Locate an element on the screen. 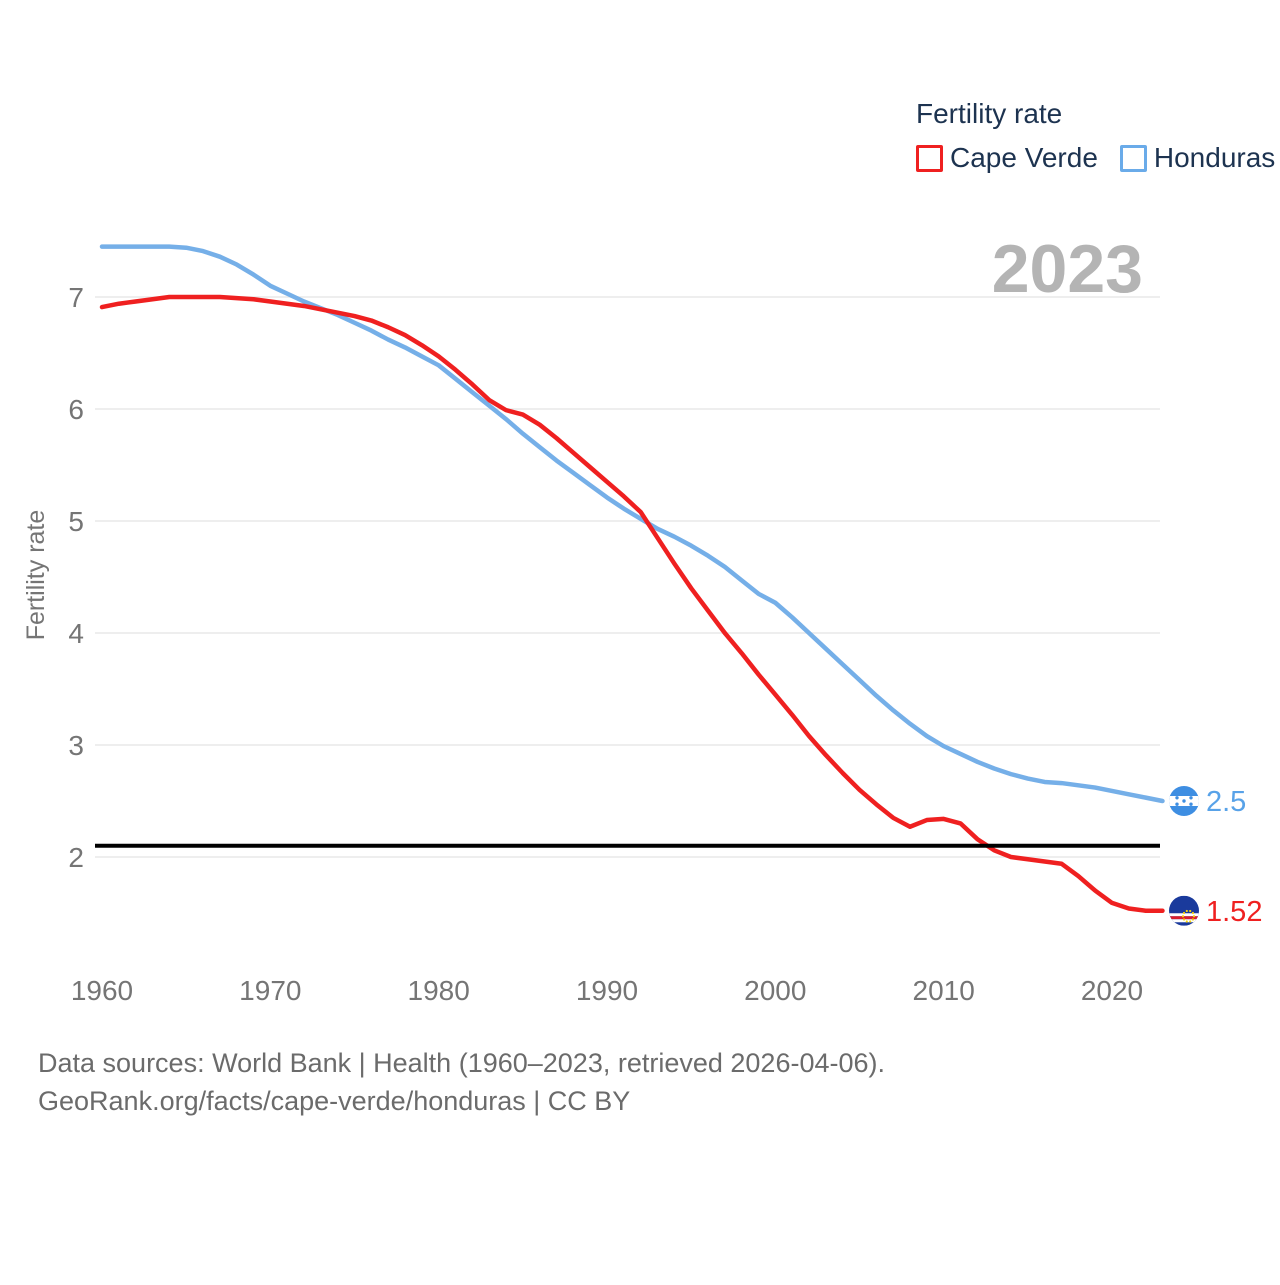 Image resolution: width=1280 pixels, height=1285 pixels. y-axis-title: Fertility rate is located at coordinates (36, 575).